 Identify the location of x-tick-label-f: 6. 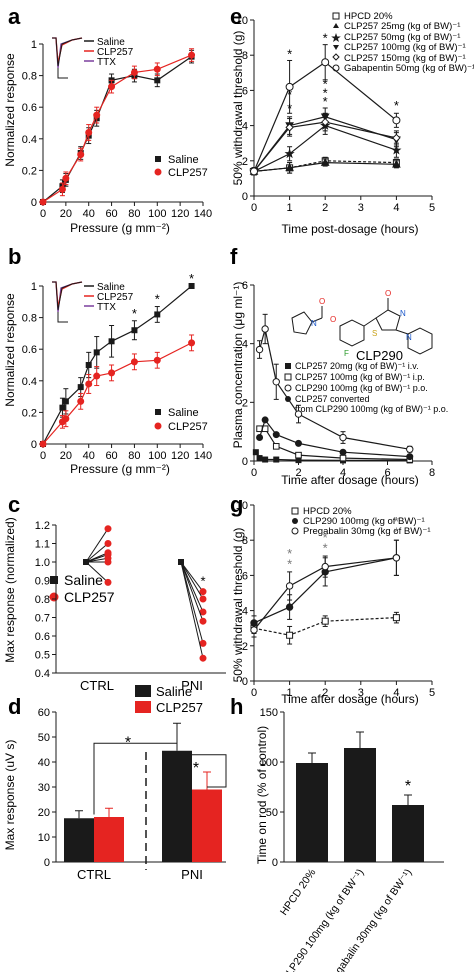
(387, 473).